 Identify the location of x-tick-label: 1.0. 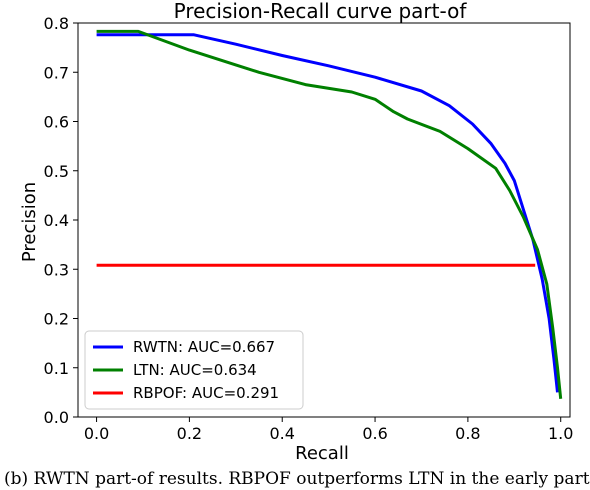
(560, 433).